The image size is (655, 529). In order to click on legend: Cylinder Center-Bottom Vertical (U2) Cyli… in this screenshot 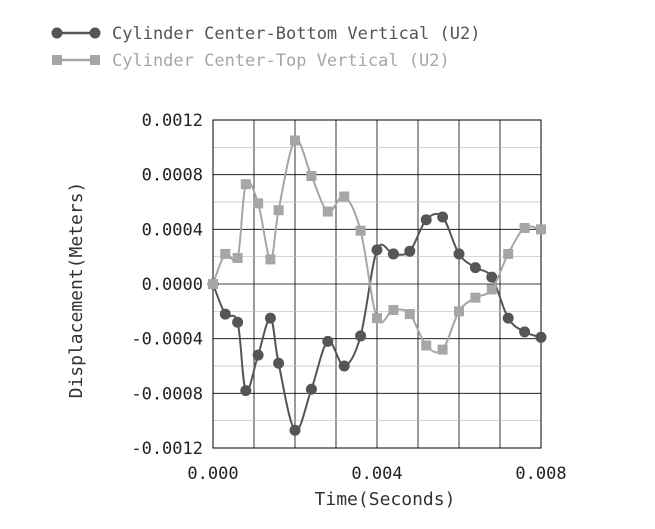, I will do `click(265, 47)`.